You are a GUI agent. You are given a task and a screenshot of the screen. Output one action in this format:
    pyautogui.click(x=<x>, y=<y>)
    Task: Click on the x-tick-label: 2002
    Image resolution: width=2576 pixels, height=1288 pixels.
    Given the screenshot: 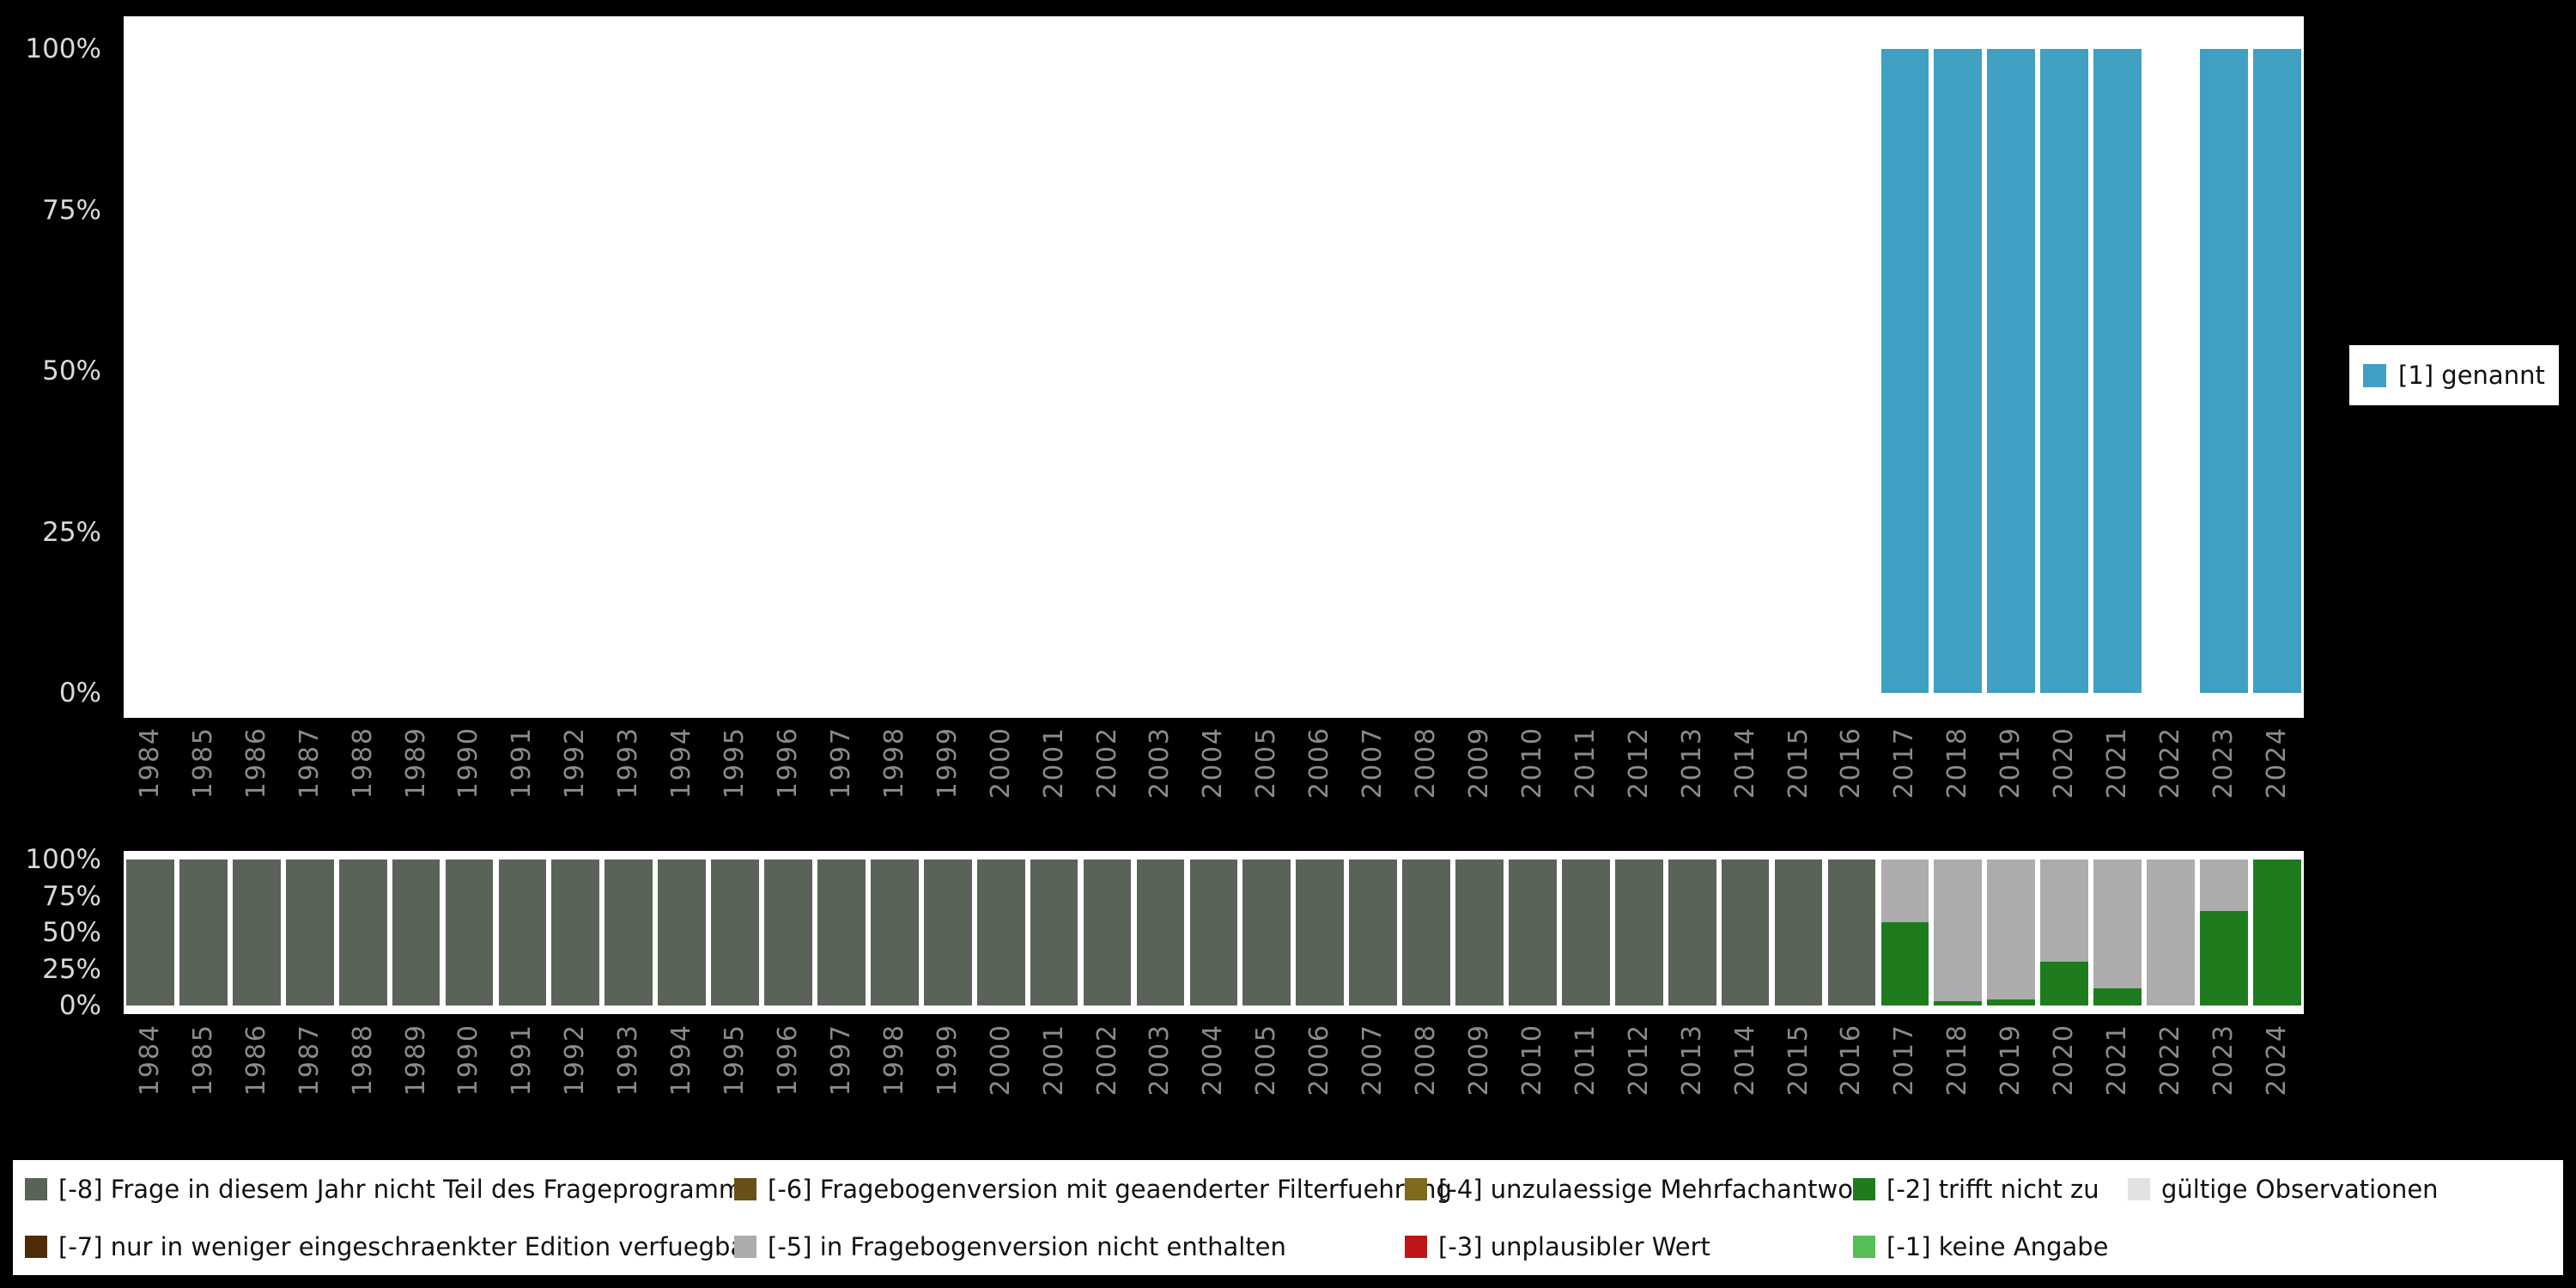 What is the action you would take?
    pyautogui.click(x=1107, y=1060)
    